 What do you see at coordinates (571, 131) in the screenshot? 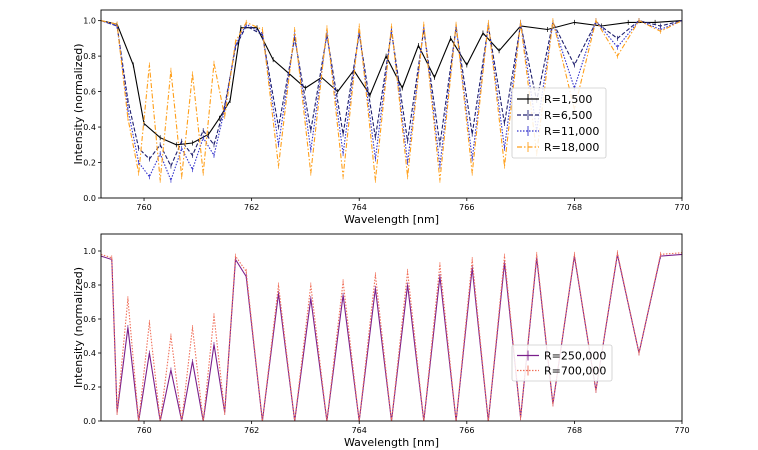
I see `legend-label: R=11,000` at bounding box center [571, 131].